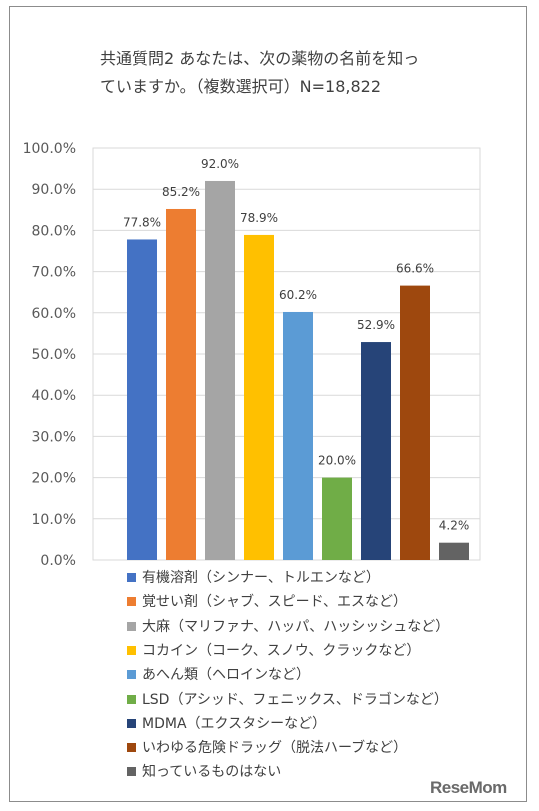  What do you see at coordinates (295, 699) in the screenshot?
I see `legend-label: LSD（アシッド、フェニックス、ドラゴンなど）` at bounding box center [295, 699].